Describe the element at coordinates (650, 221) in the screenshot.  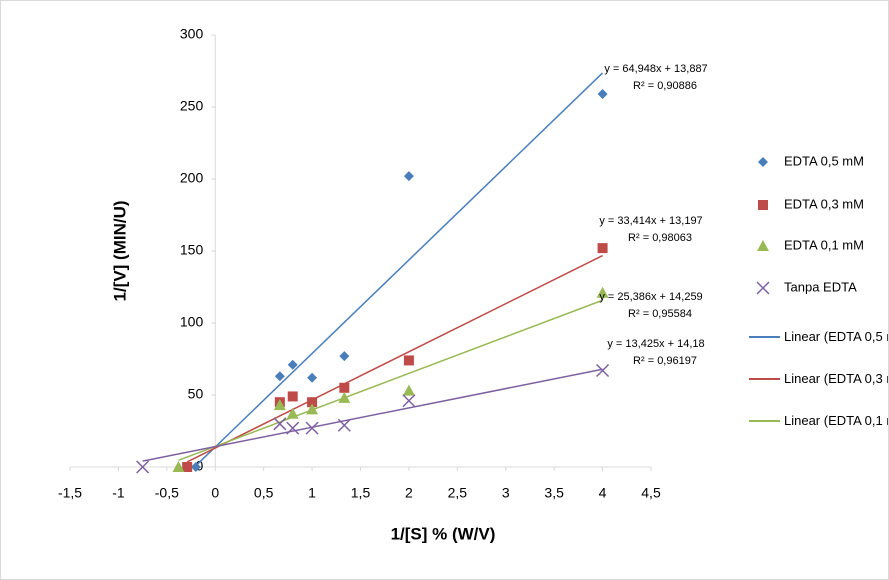
I see `trend-equation: y = 33,414x + 13,197` at that location.